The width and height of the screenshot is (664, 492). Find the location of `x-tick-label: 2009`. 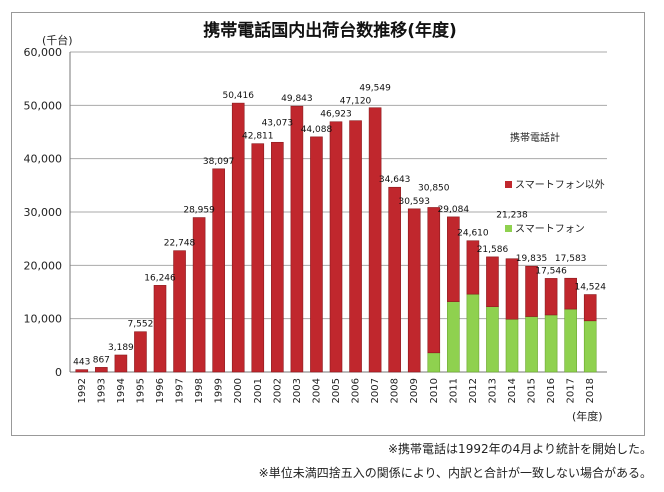

x-tick-label: 2009 is located at coordinates (414, 390).